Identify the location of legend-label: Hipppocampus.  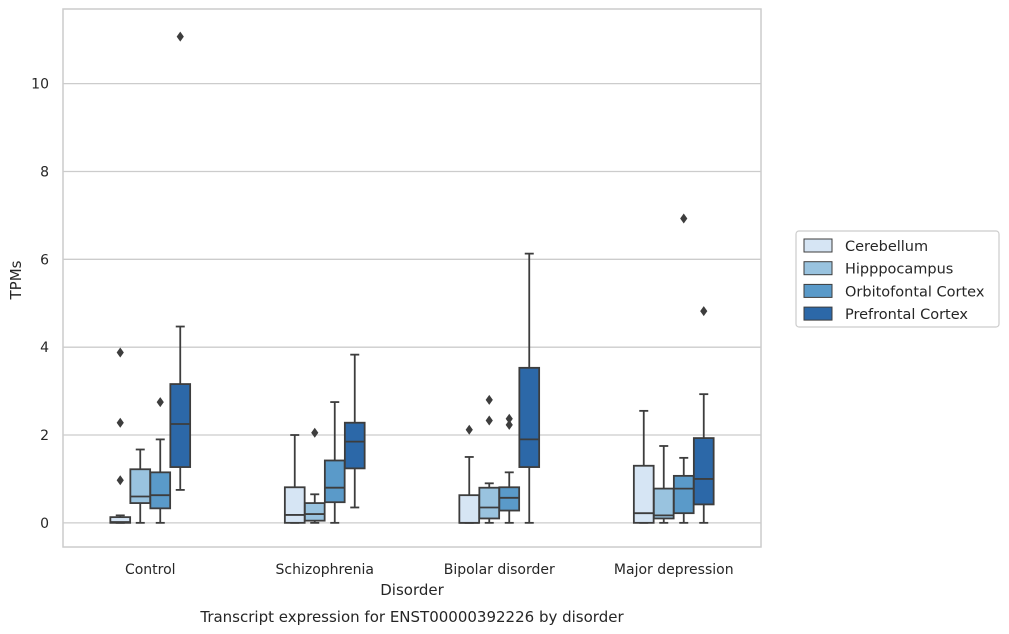
(899, 270).